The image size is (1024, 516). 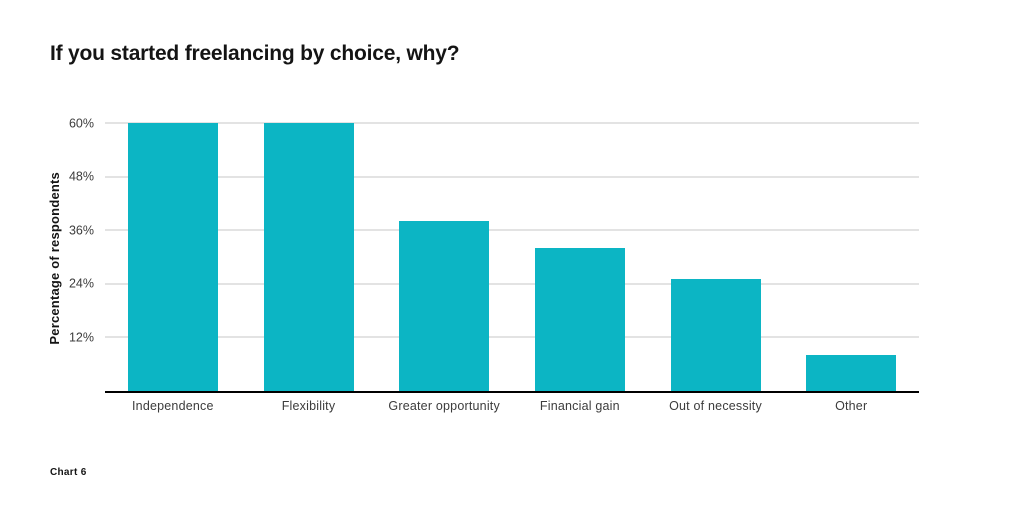 I want to click on bar-independence, so click(x=172, y=257).